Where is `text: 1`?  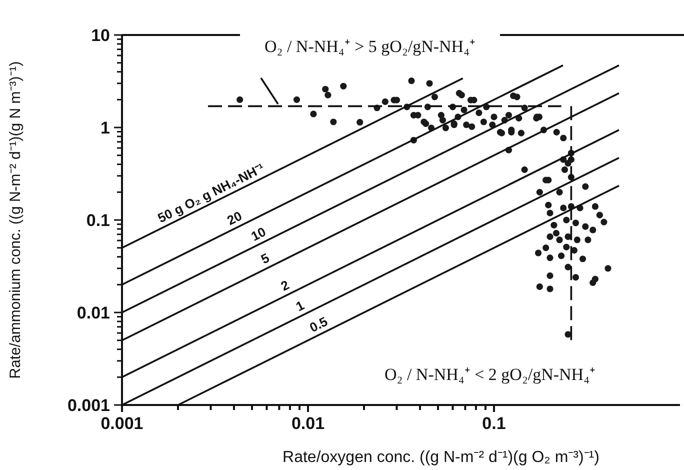
text: 1 is located at coordinates (300, 306).